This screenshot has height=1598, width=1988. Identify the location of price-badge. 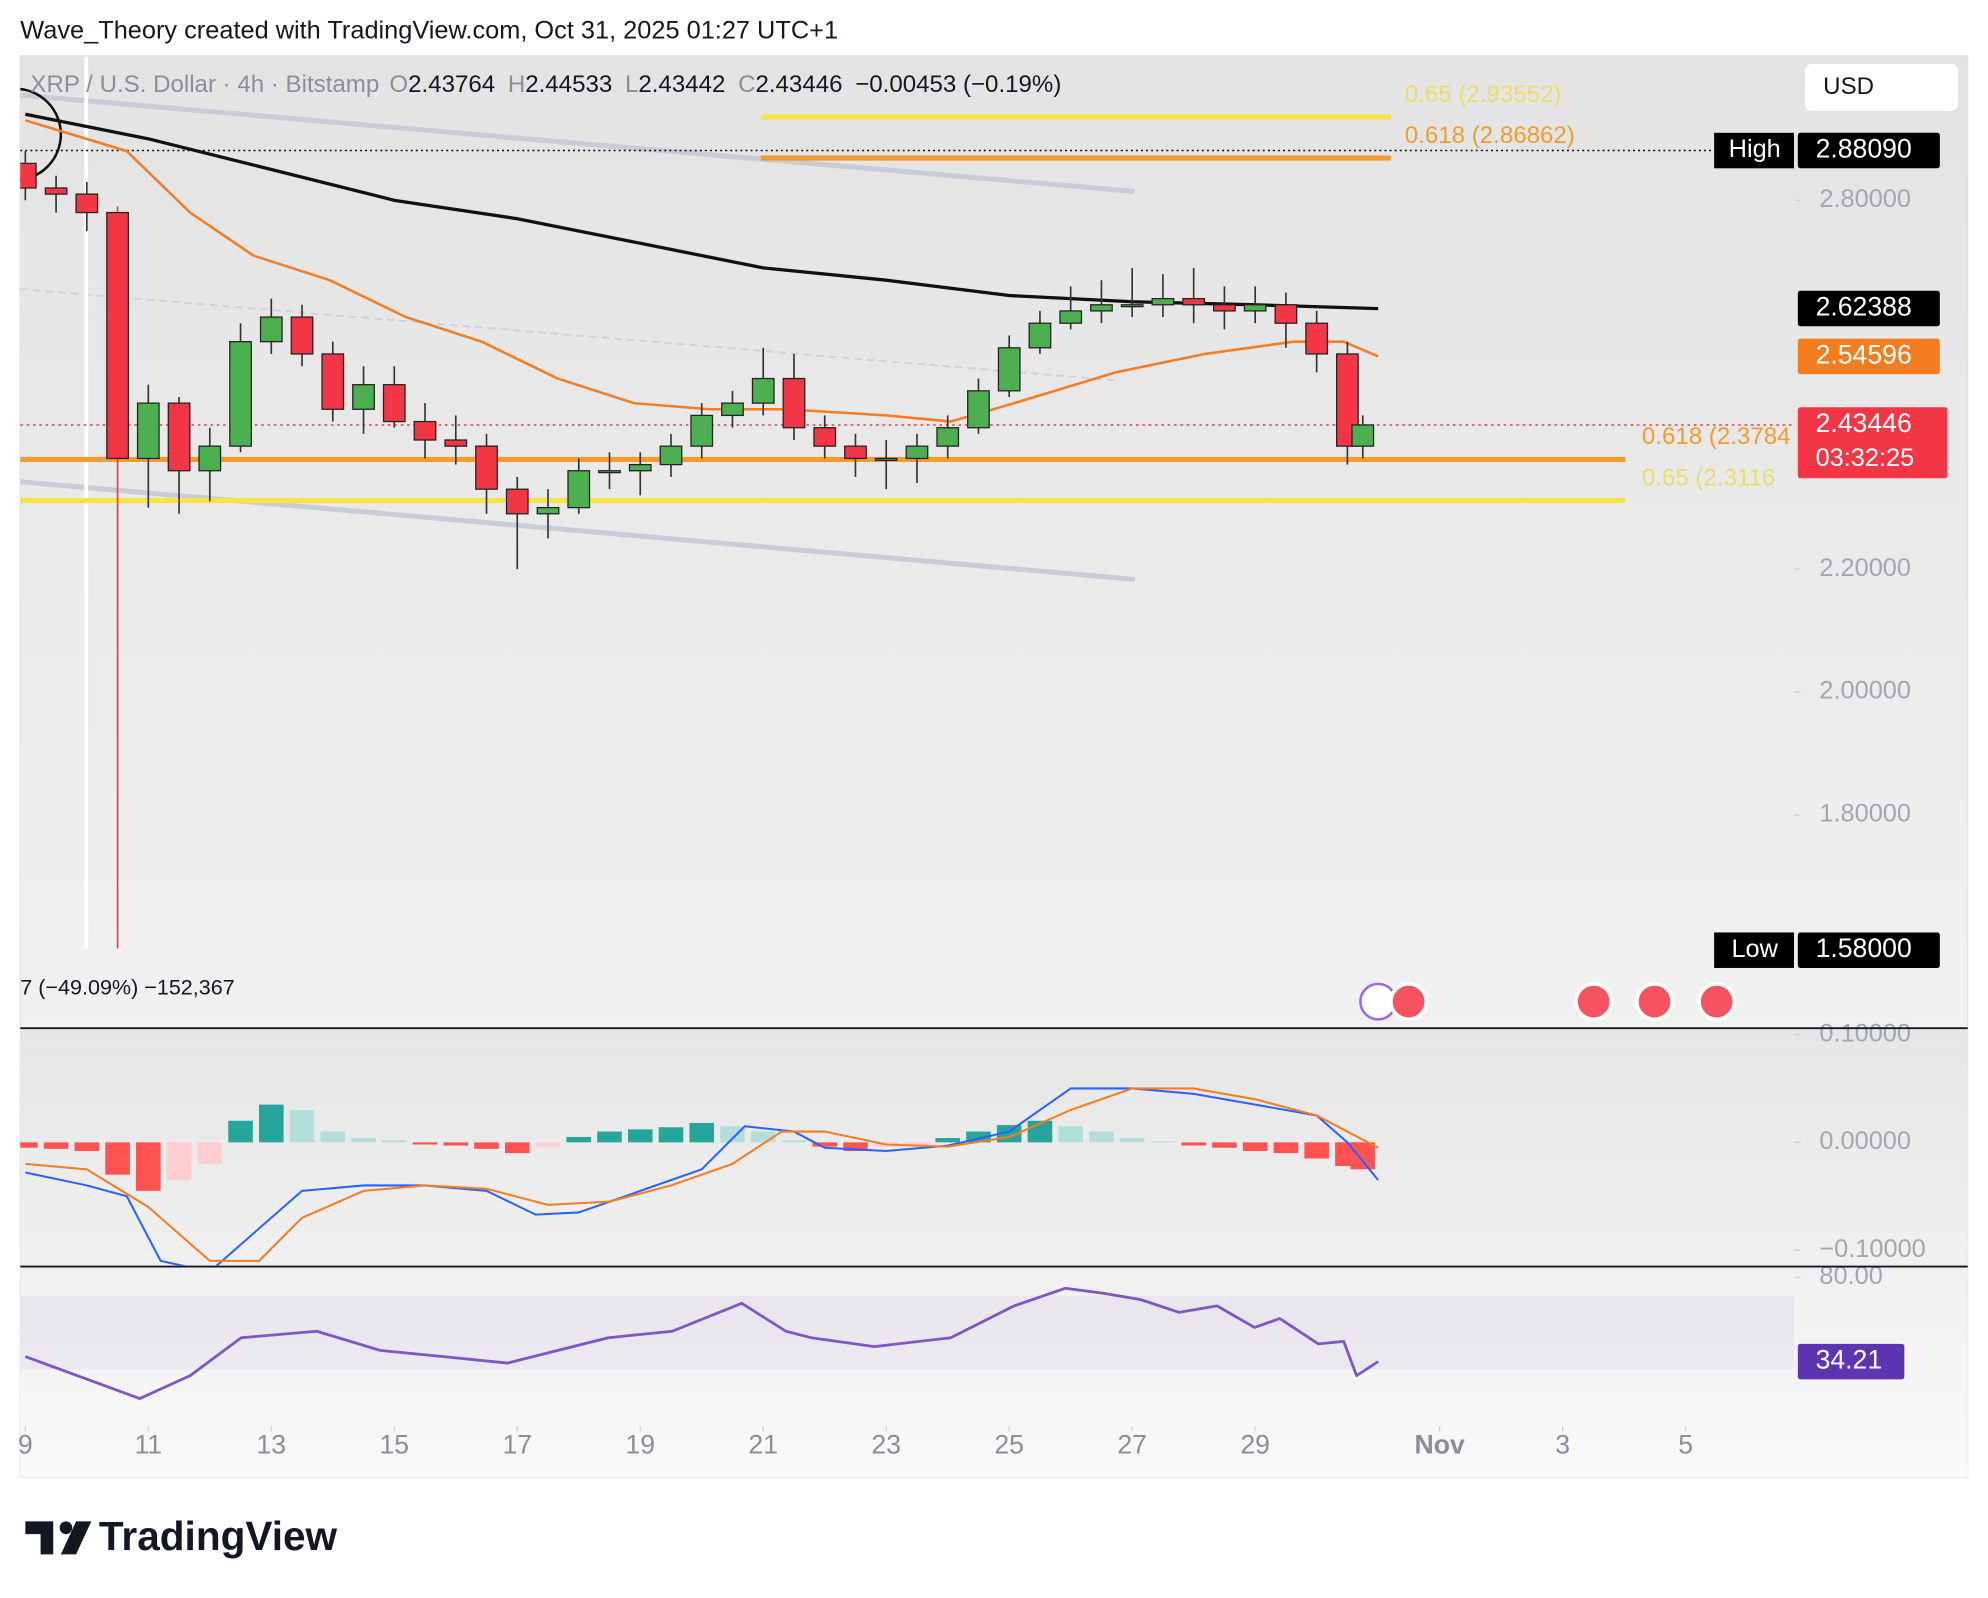
(1868, 356).